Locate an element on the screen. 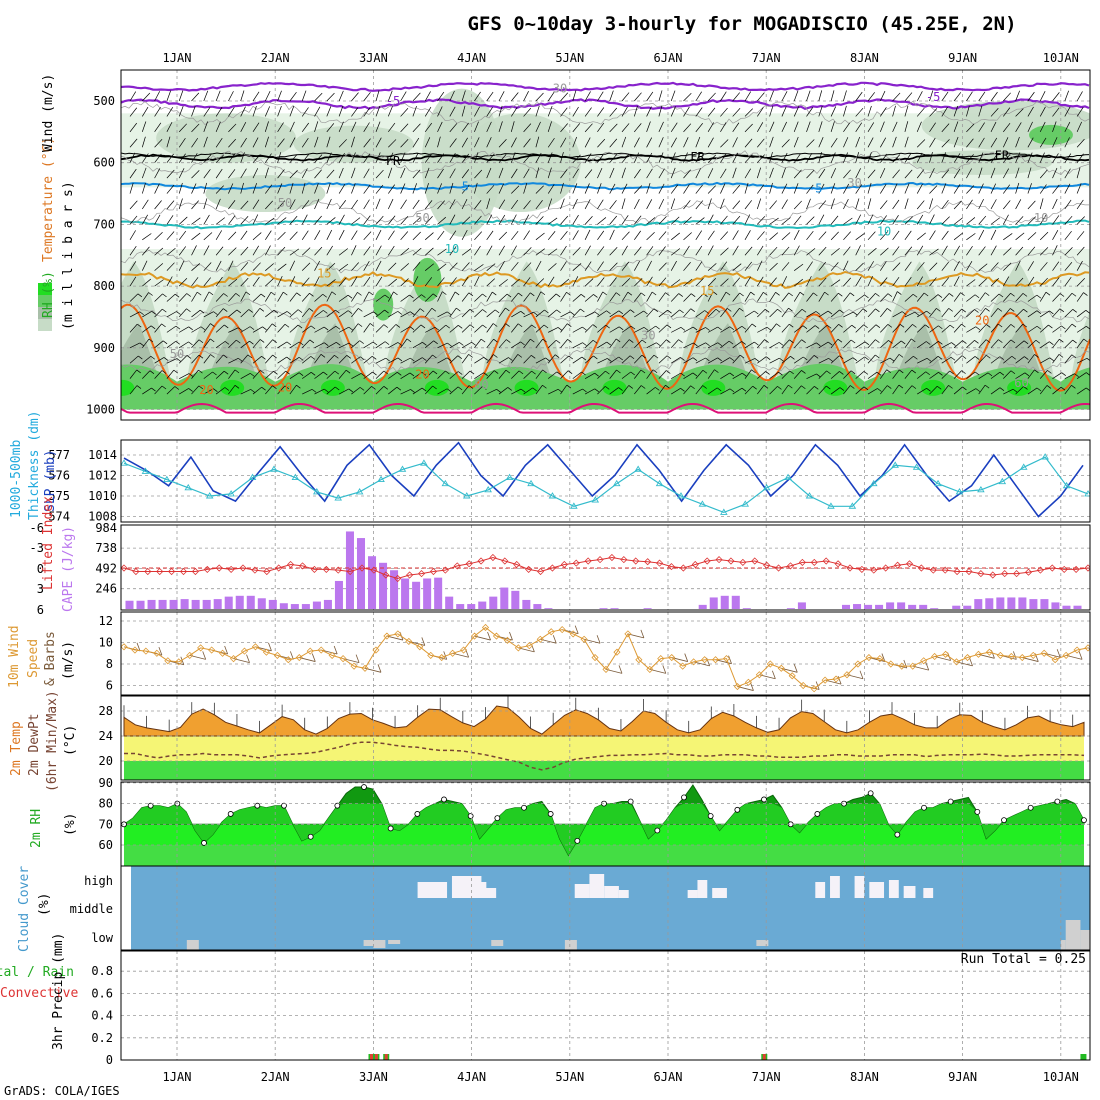 Image resolution: width=1100 pixels, height=1100 pixels. y-tick-label: 600 is located at coordinates (104, 163).